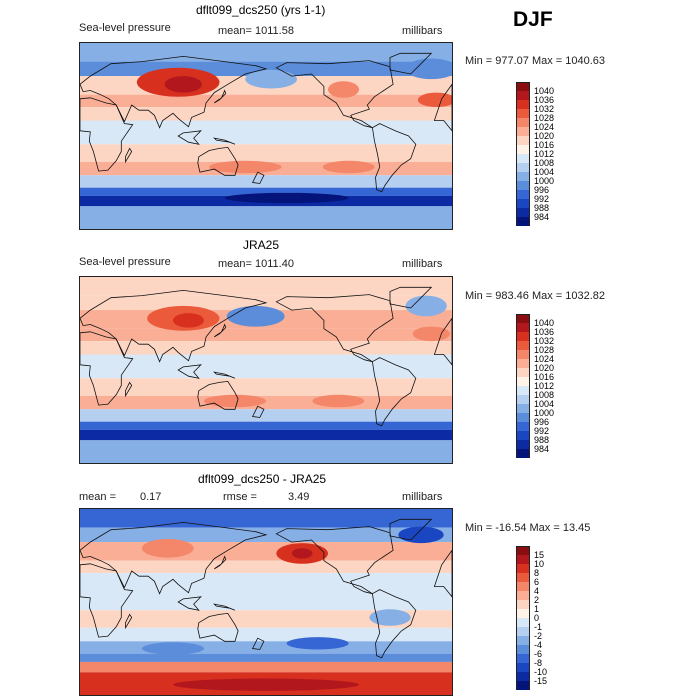  What do you see at coordinates (537, 573) in the screenshot?
I see `colorbar-label: 8` at bounding box center [537, 573].